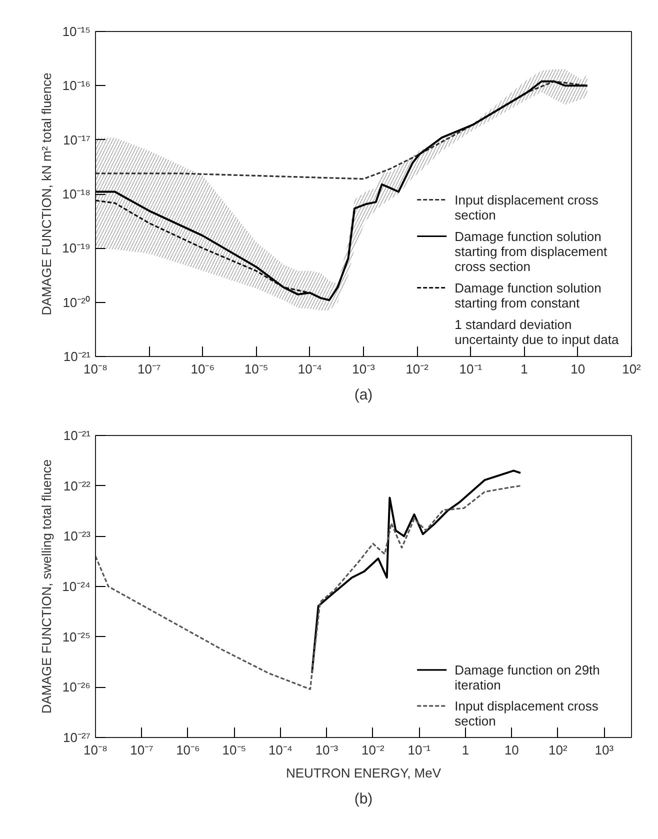 Image resolution: width=658 pixels, height=839 pixels. Describe the element at coordinates (77, 536) in the screenshot. I see `y-tick-label: 10⁻²³` at that location.